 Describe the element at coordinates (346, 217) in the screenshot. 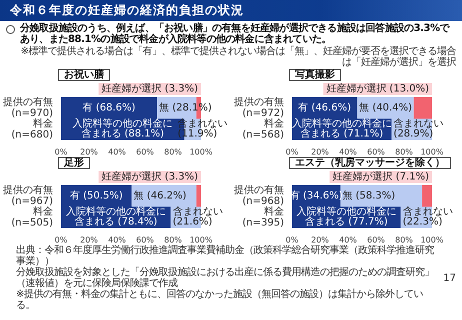

I see `data-label: 入院料等の他の料金に含まれる (77.7%)` at that location.